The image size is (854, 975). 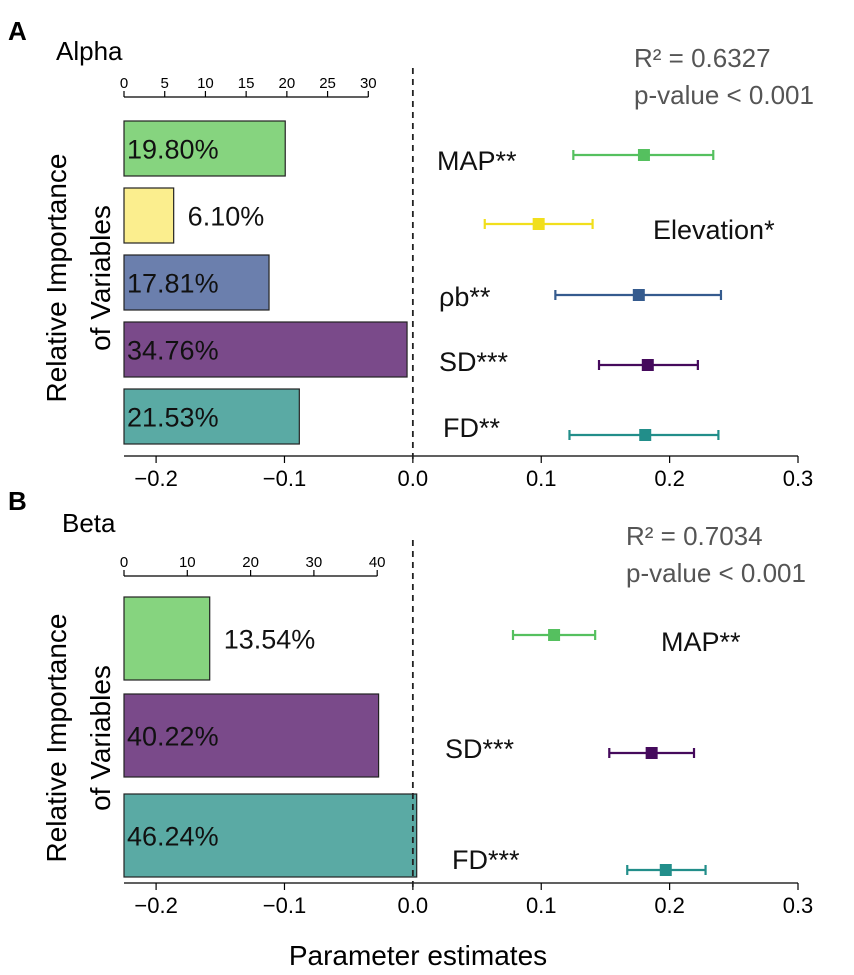 What do you see at coordinates (226, 217) in the screenshot?
I see `importance-bar-label: 6.10%` at bounding box center [226, 217].